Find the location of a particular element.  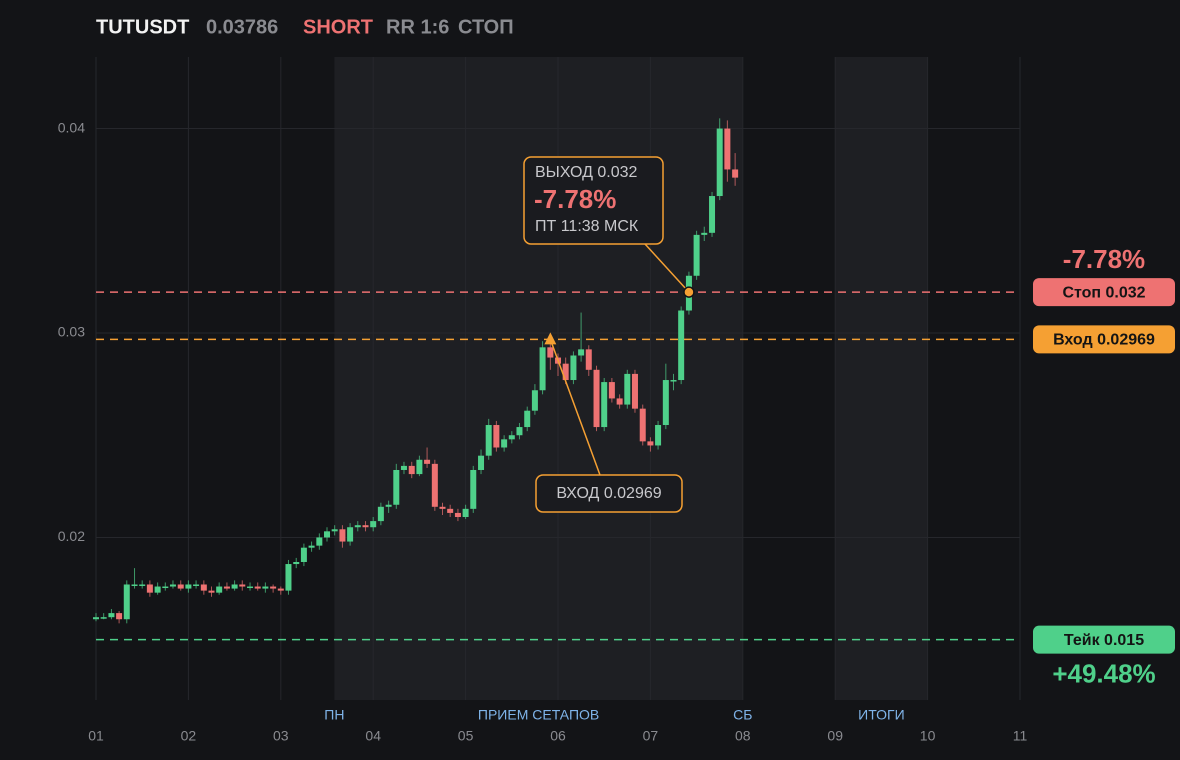

entry-label: ВХОД 0.02969 is located at coordinates (608, 493).